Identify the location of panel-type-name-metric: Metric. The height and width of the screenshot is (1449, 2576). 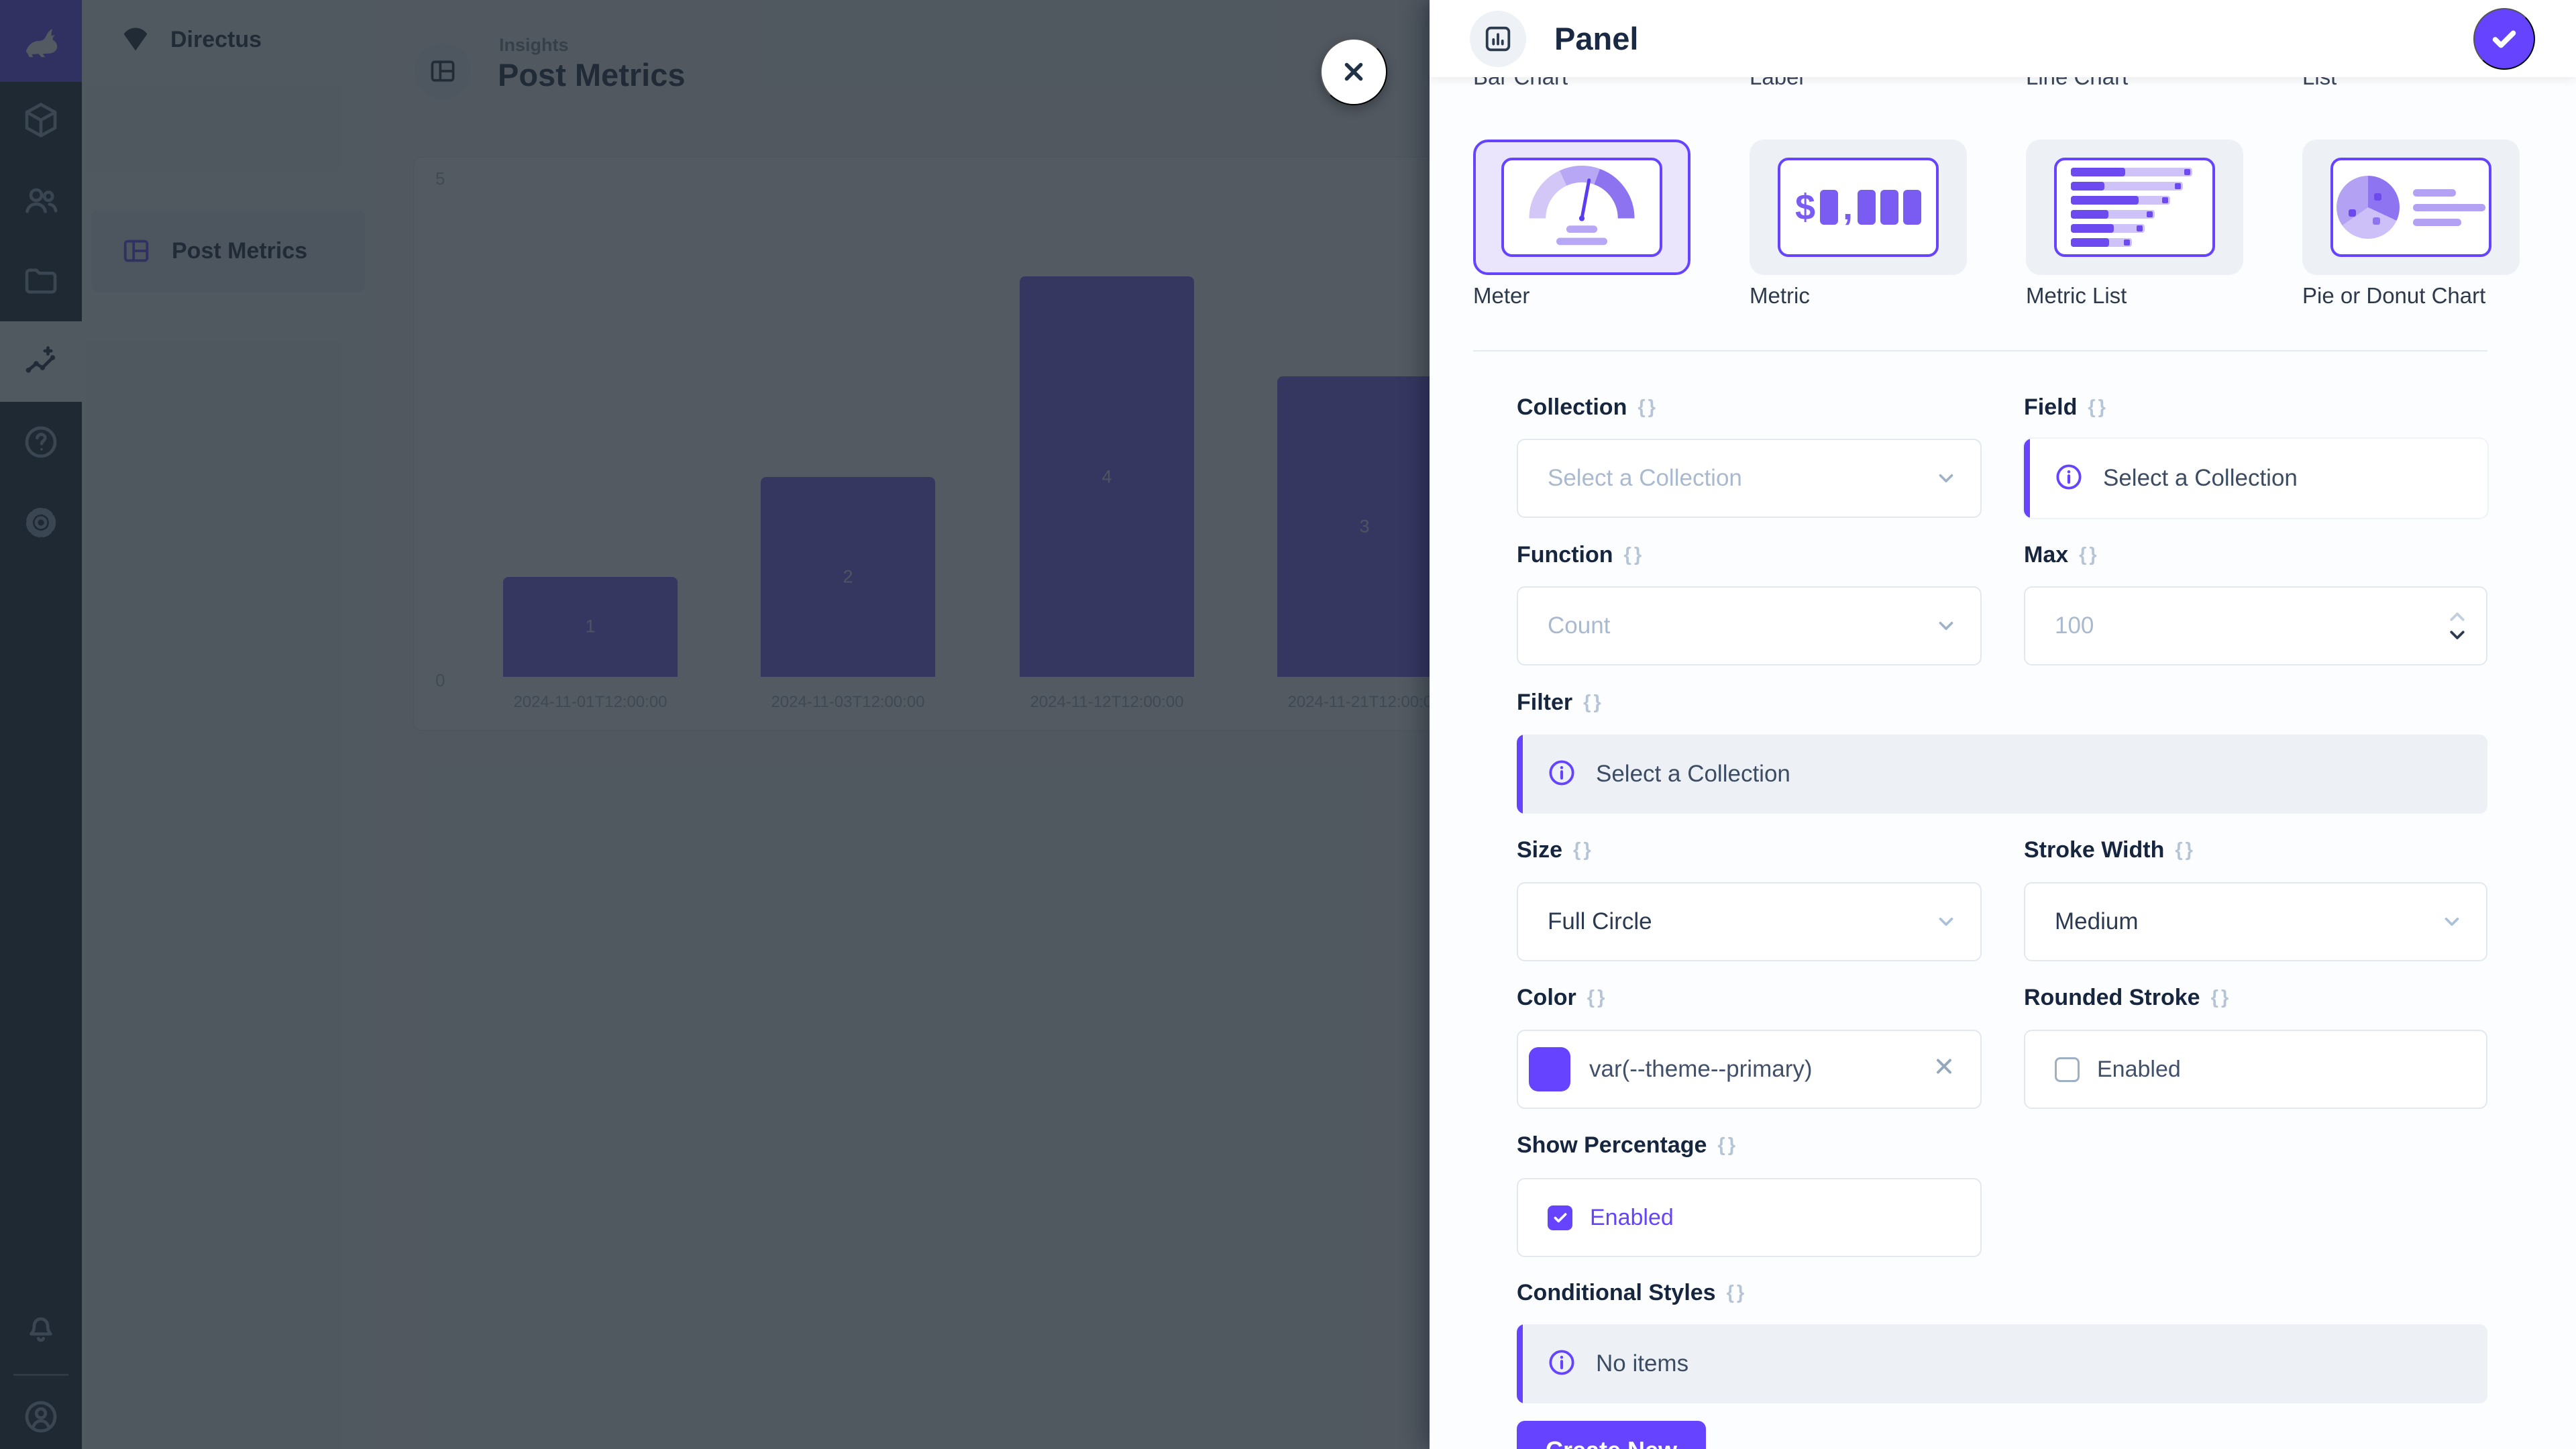
(1780, 295).